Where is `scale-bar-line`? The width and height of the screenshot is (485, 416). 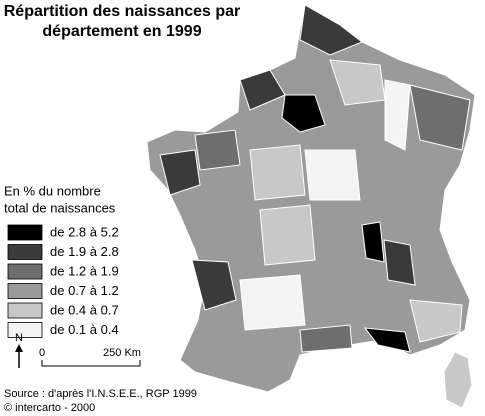
scale-bar-line is located at coordinates (91, 363).